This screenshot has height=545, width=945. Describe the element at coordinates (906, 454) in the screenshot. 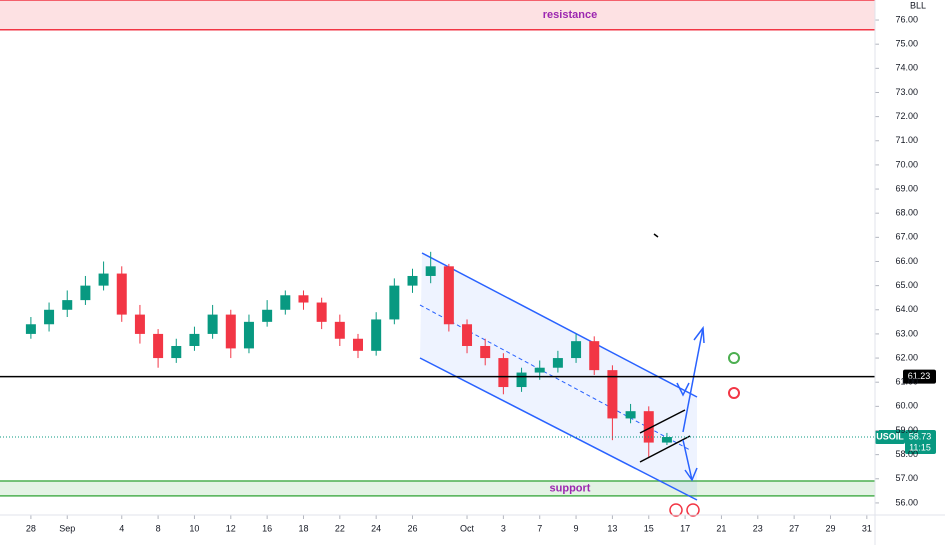

I see `y-tick-label: 58.00` at that location.